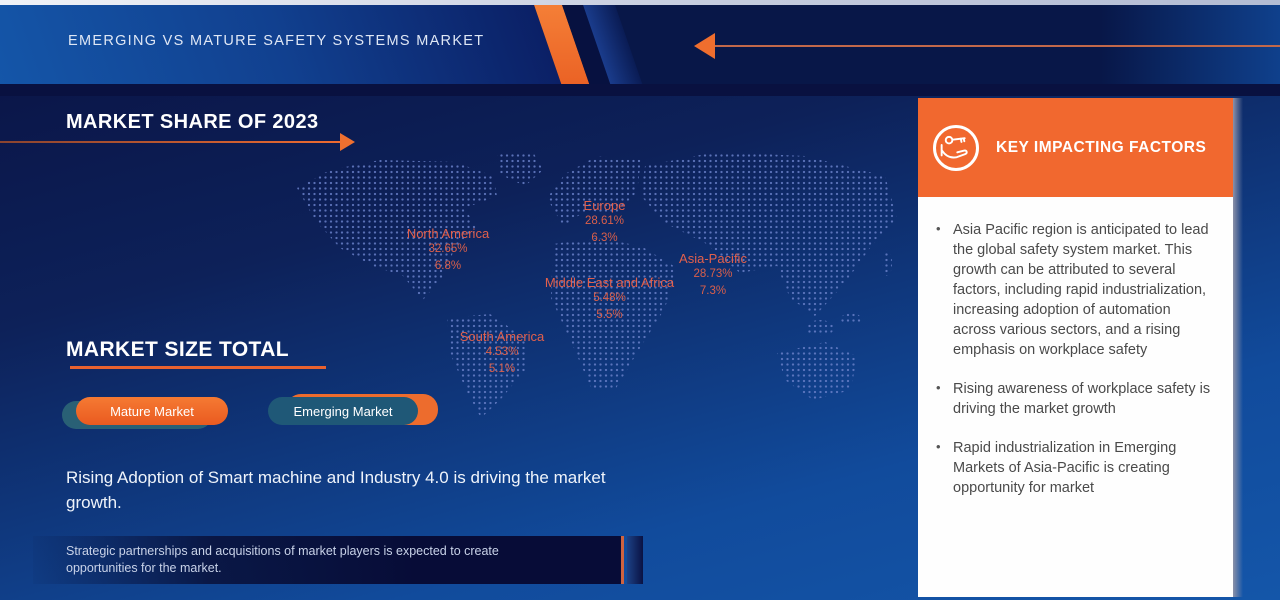  Describe the element at coordinates (502, 368) in the screenshot. I see `region-growth: 5.1%` at that location.